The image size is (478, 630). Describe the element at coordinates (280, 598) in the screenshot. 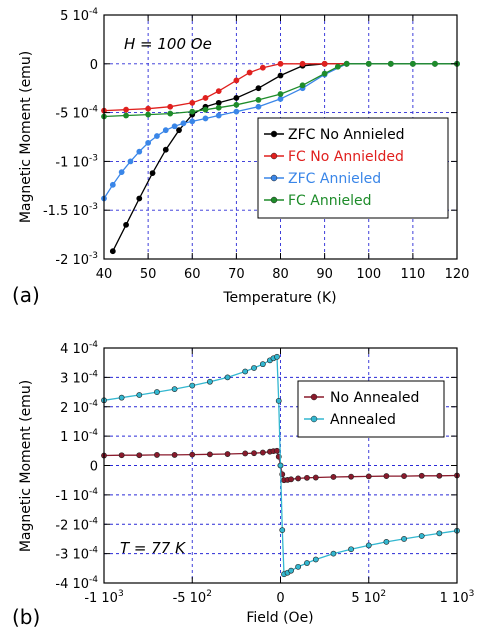

I see `b-xtick-label: 0` at that location.